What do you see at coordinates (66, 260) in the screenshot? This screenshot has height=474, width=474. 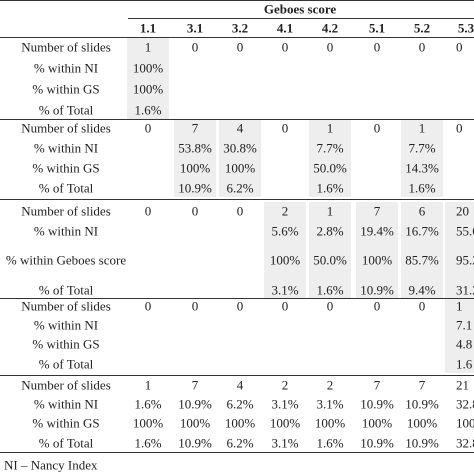 I see `row-label: % within Geboes score` at bounding box center [66, 260].